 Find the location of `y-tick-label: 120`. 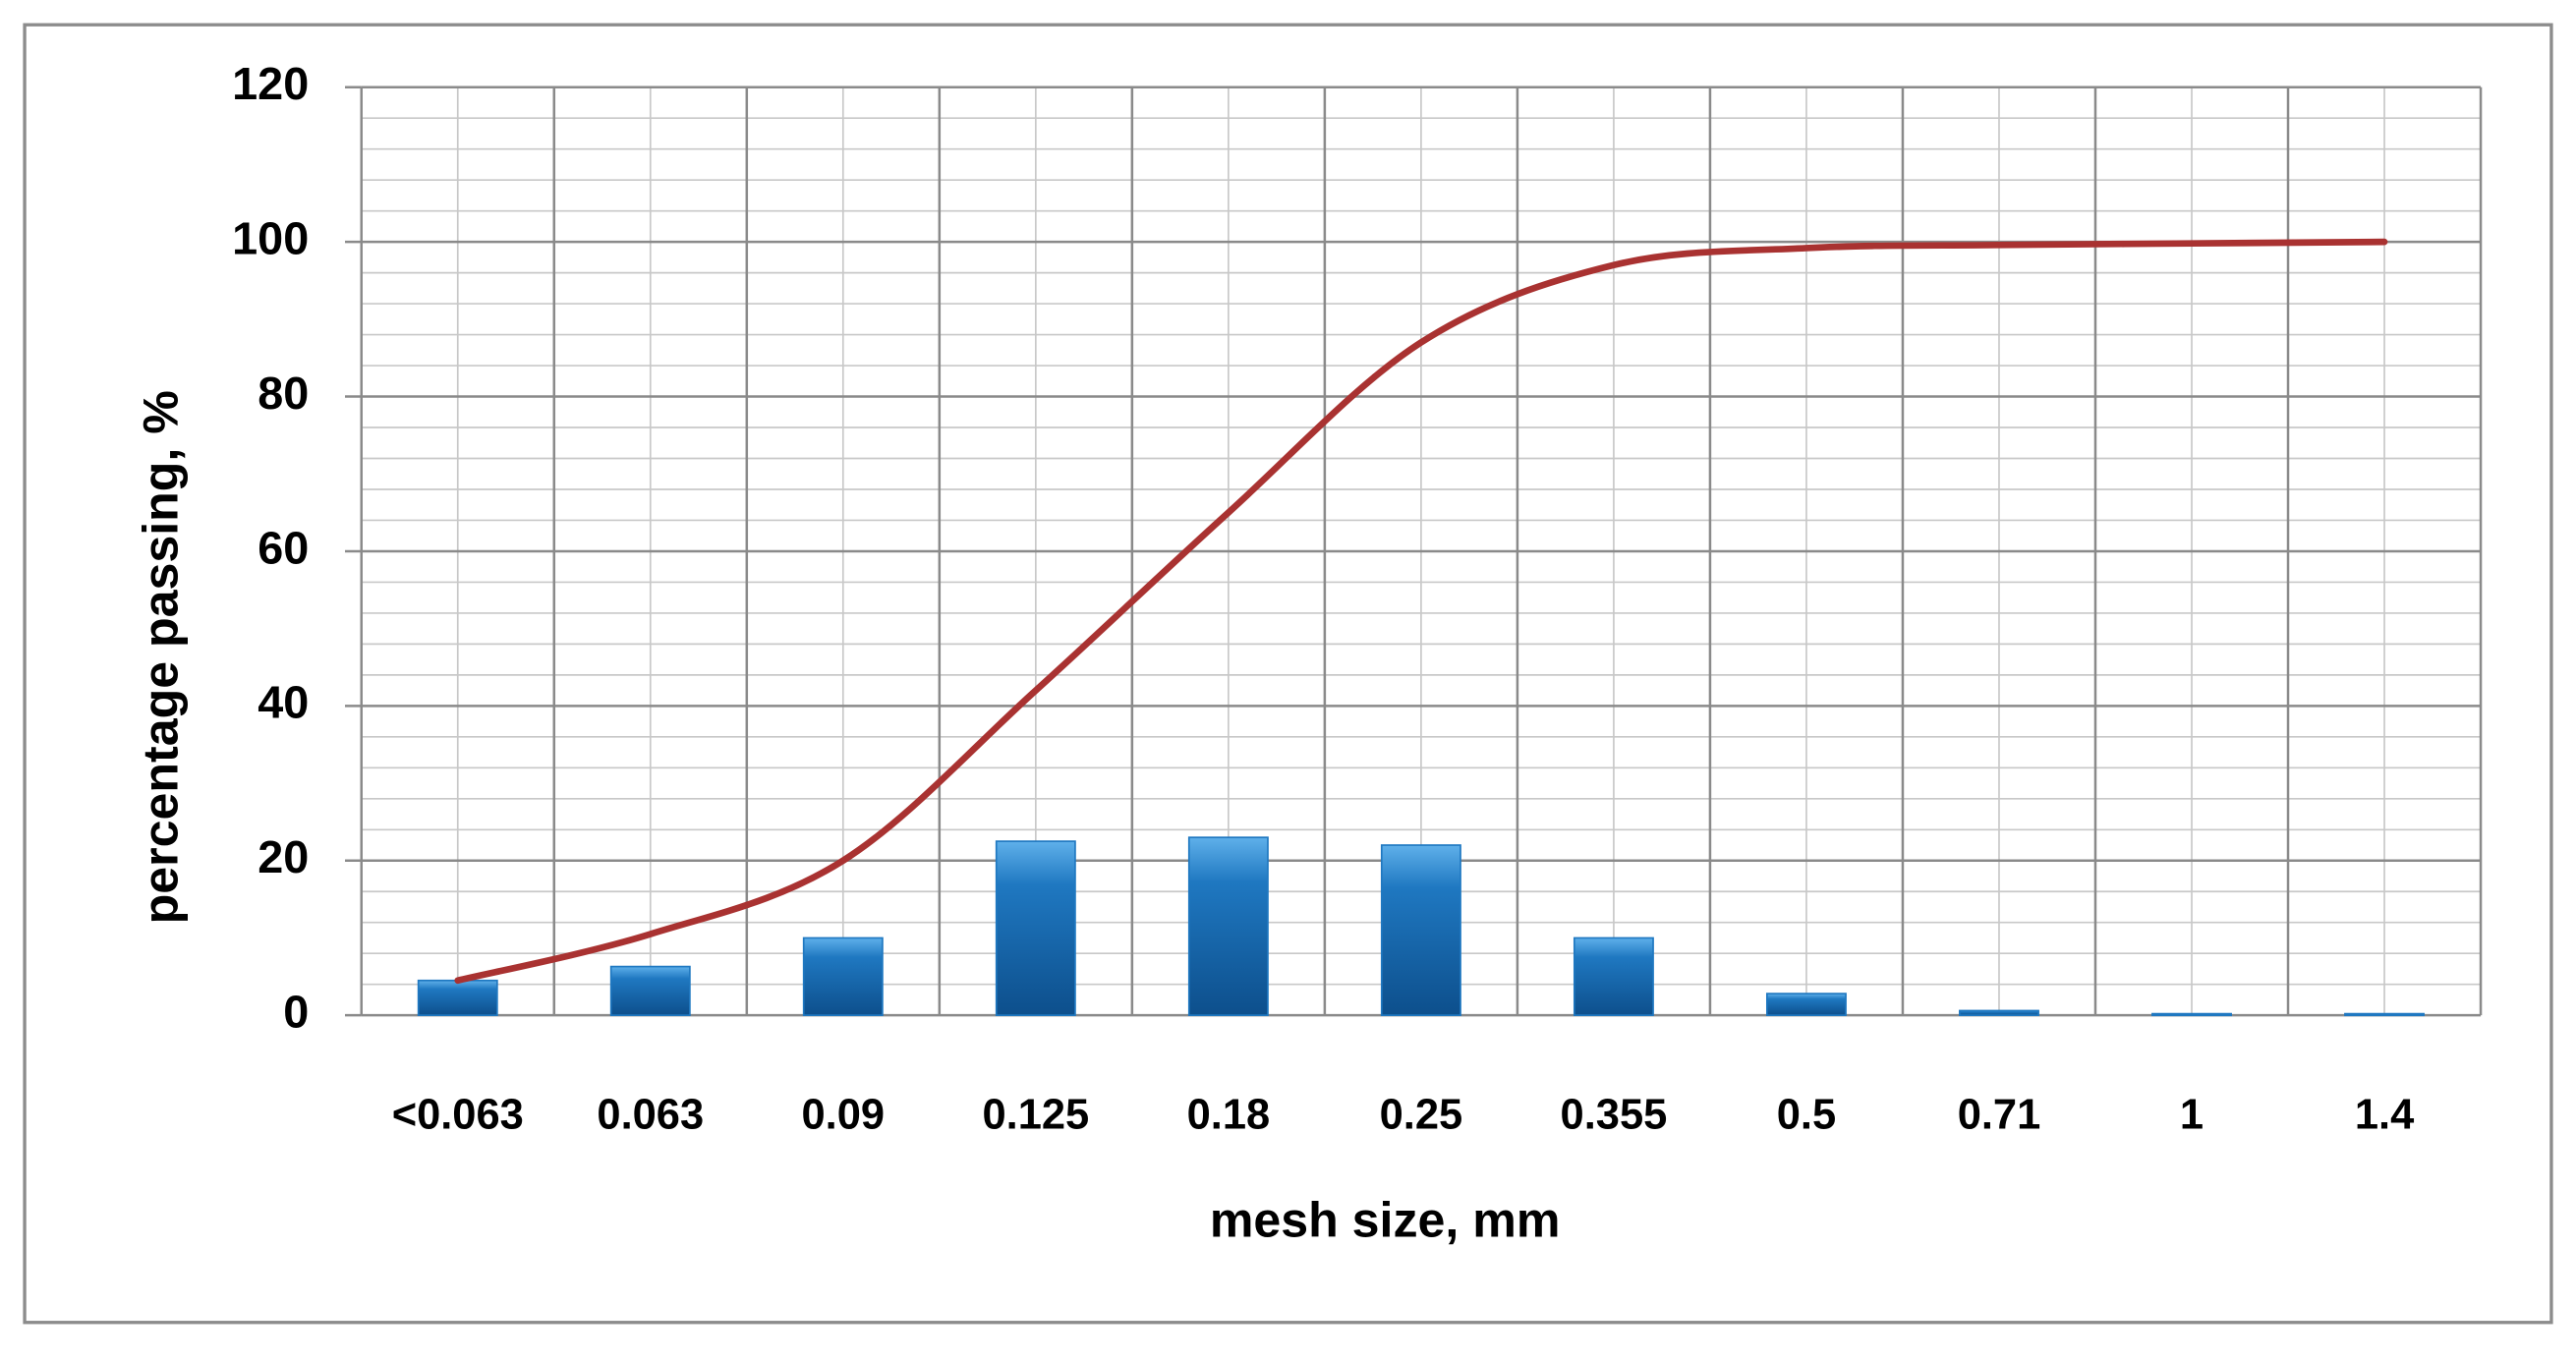

y-tick-label: 120 is located at coordinates (271, 83).